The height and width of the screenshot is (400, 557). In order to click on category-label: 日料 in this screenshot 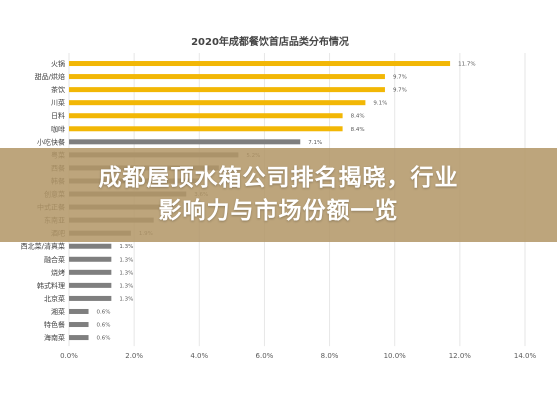, I will do `click(58, 115)`.